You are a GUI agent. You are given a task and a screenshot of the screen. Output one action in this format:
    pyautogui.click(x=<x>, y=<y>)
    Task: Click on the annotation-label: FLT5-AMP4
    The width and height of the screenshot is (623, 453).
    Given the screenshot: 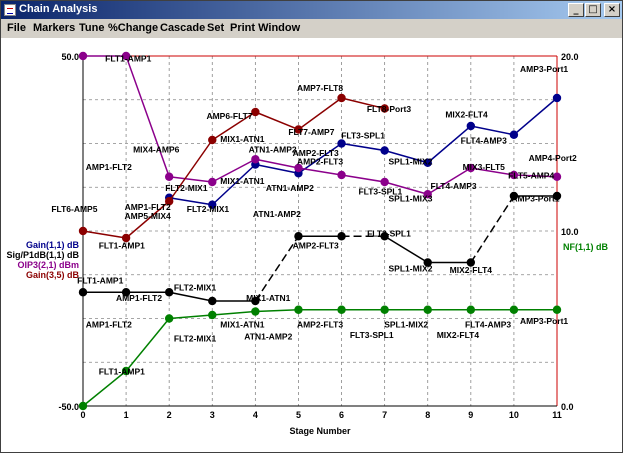 What is the action you would take?
    pyautogui.click(x=531, y=176)
    